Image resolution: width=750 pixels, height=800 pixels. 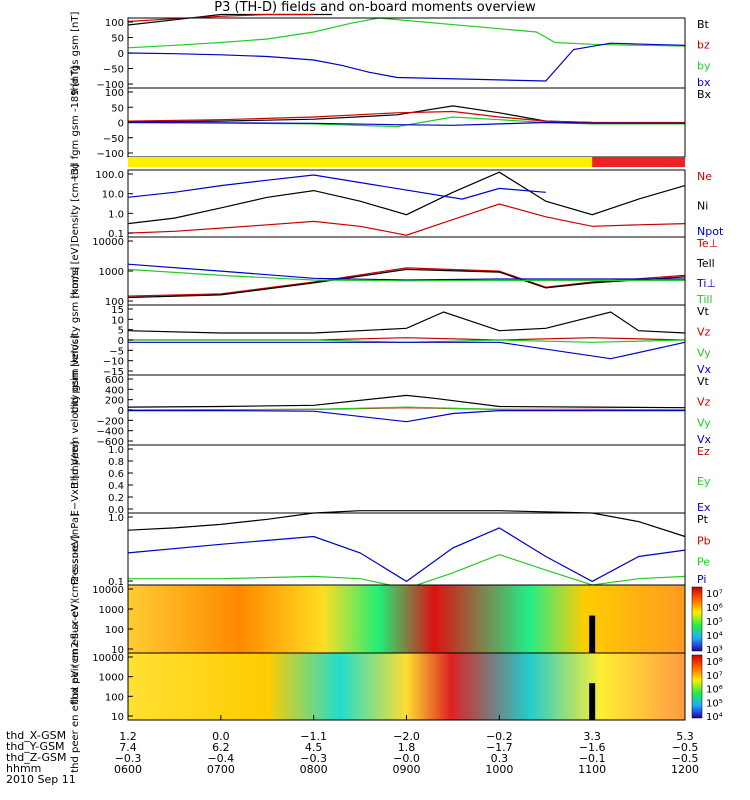 What do you see at coordinates (406, 769) in the screenshot?
I see `x-tick-label: 0900` at bounding box center [406, 769].